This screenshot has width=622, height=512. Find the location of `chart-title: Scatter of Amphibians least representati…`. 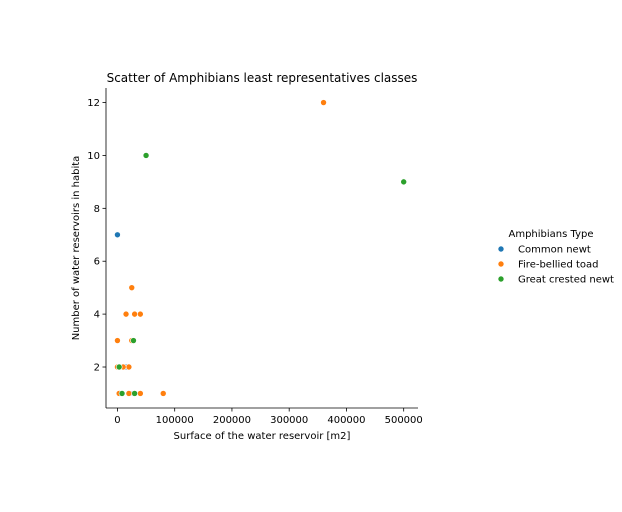

chart-title: Scatter of Amphibians least representati… is located at coordinates (262, 78).